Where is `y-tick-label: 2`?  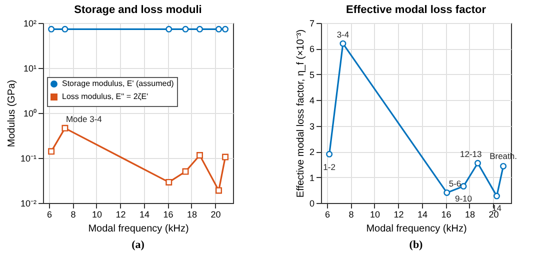
y-tick-label: 2 is located at coordinates (311, 152).